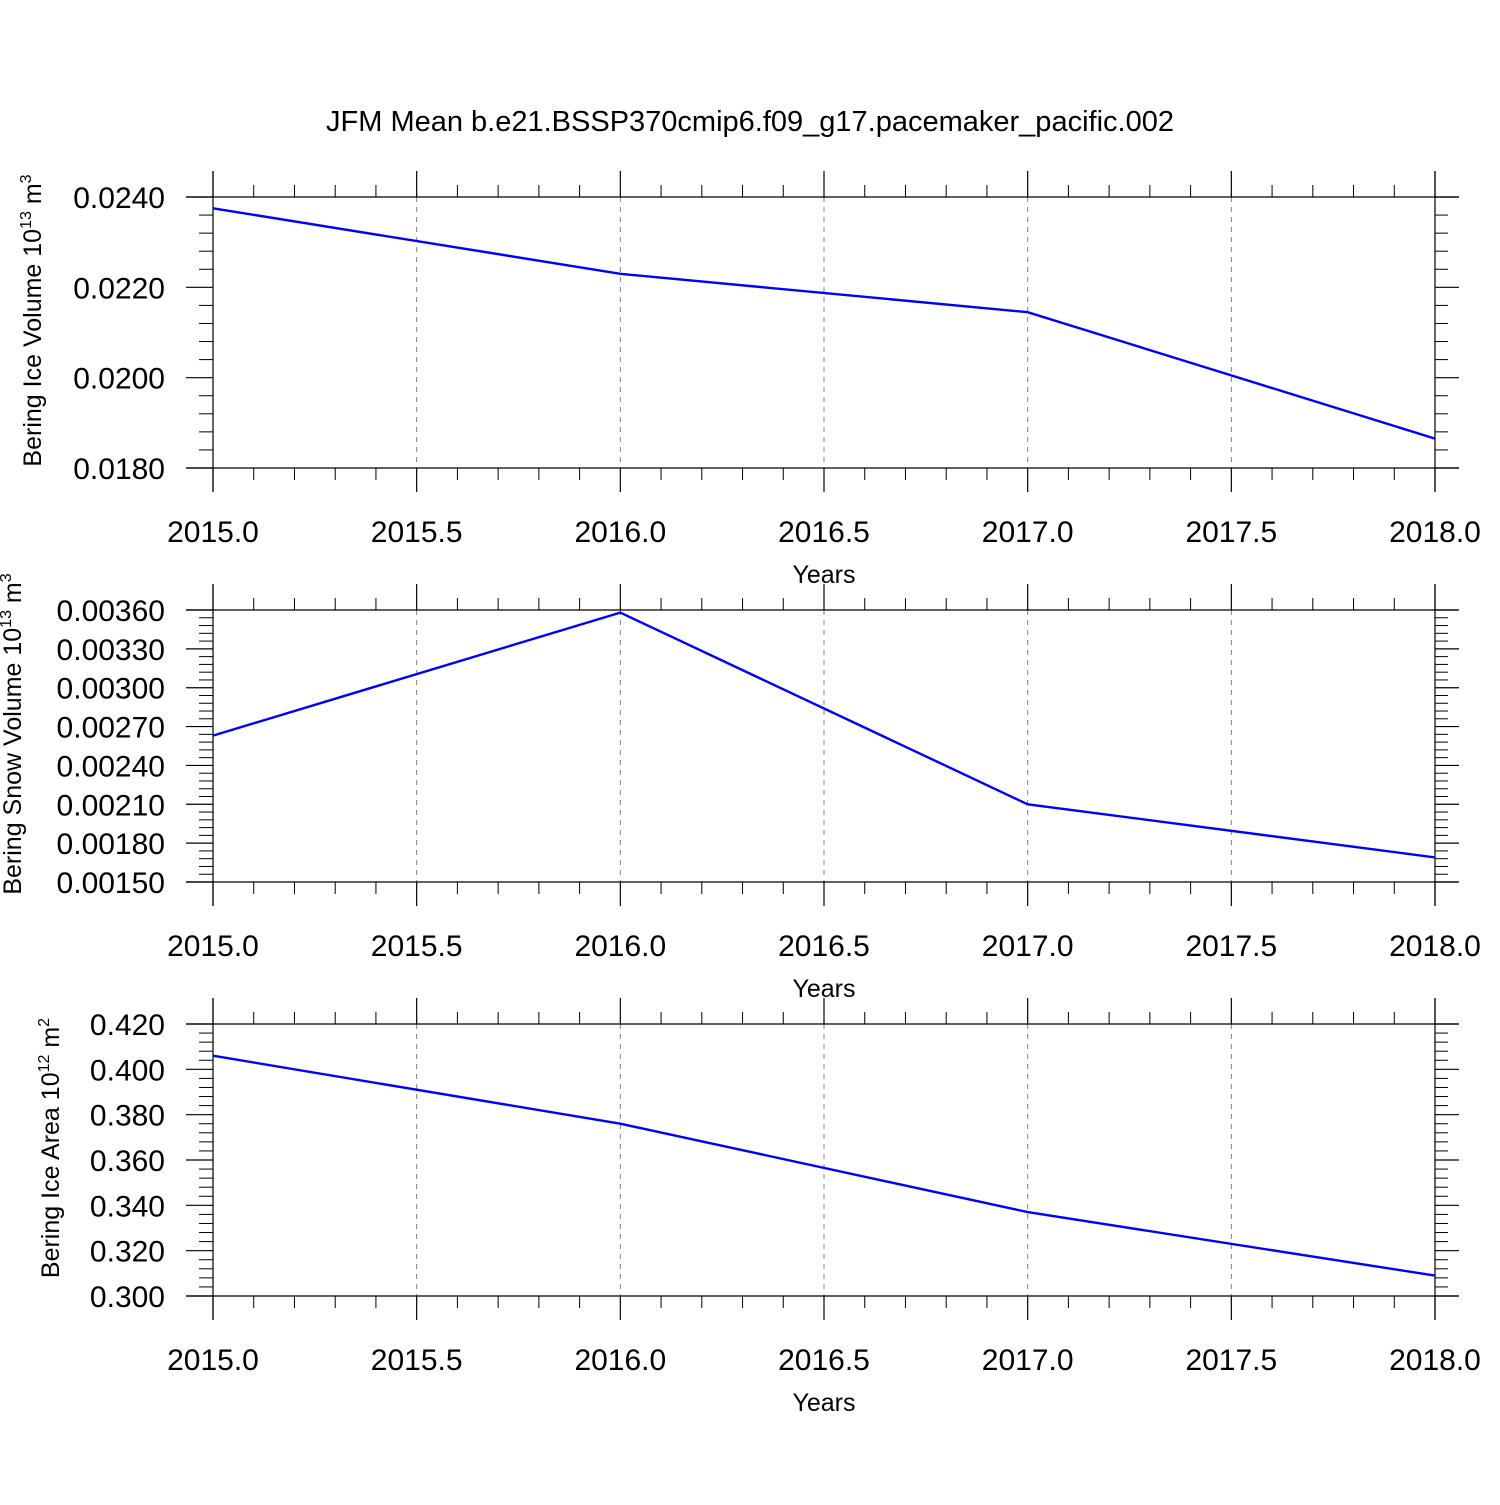 This screenshot has height=1505, width=1500. Describe the element at coordinates (620, 532) in the screenshot. I see `panel-1-xtick-label: 2016.0` at that location.